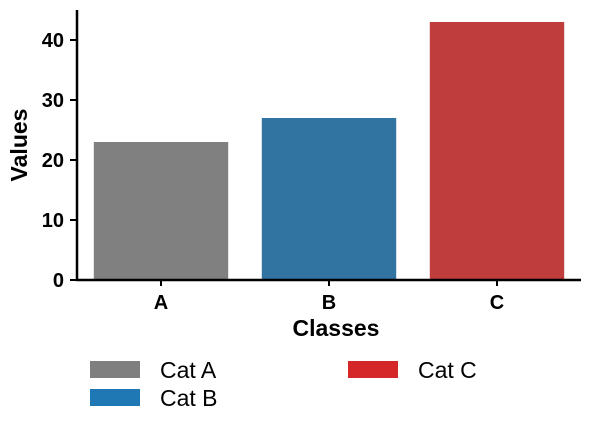 The height and width of the screenshot is (421, 606). What do you see at coordinates (373, 369) in the screenshot?
I see `legend-swatch-cat-c` at bounding box center [373, 369].